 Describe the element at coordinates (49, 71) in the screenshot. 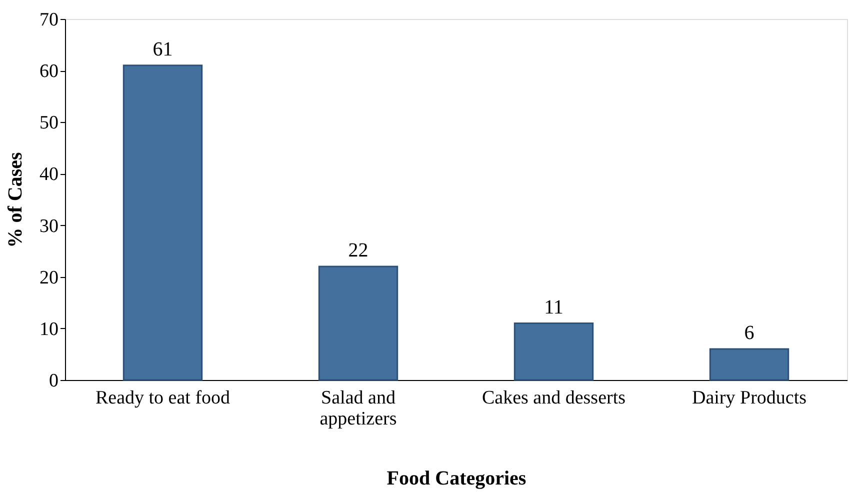

I see `y-tick-label: 60` at that location.